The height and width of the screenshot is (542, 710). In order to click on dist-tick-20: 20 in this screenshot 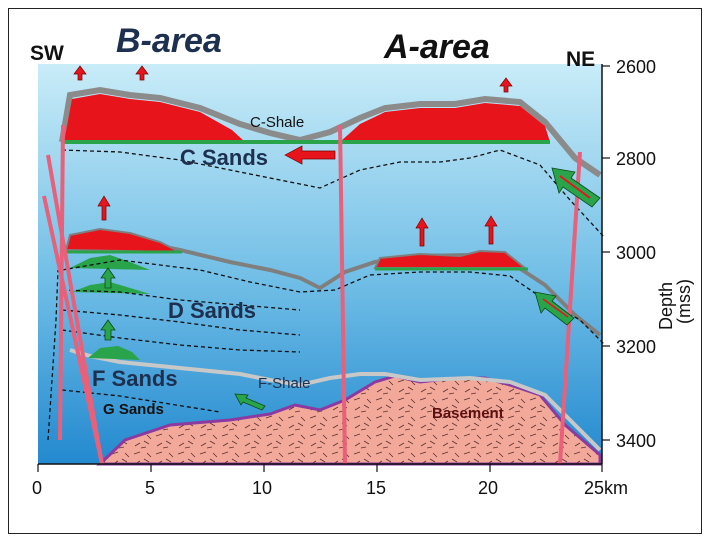, I will do `click(488, 488)`.